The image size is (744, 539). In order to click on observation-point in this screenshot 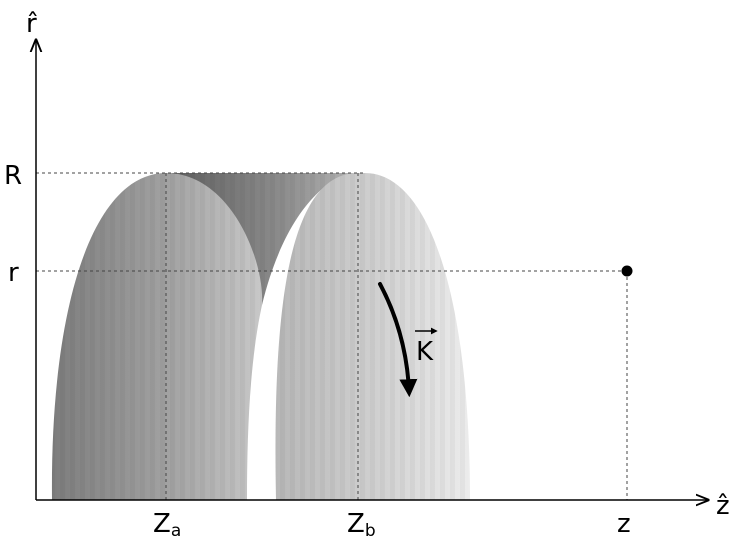, I will do `click(627, 271)`.